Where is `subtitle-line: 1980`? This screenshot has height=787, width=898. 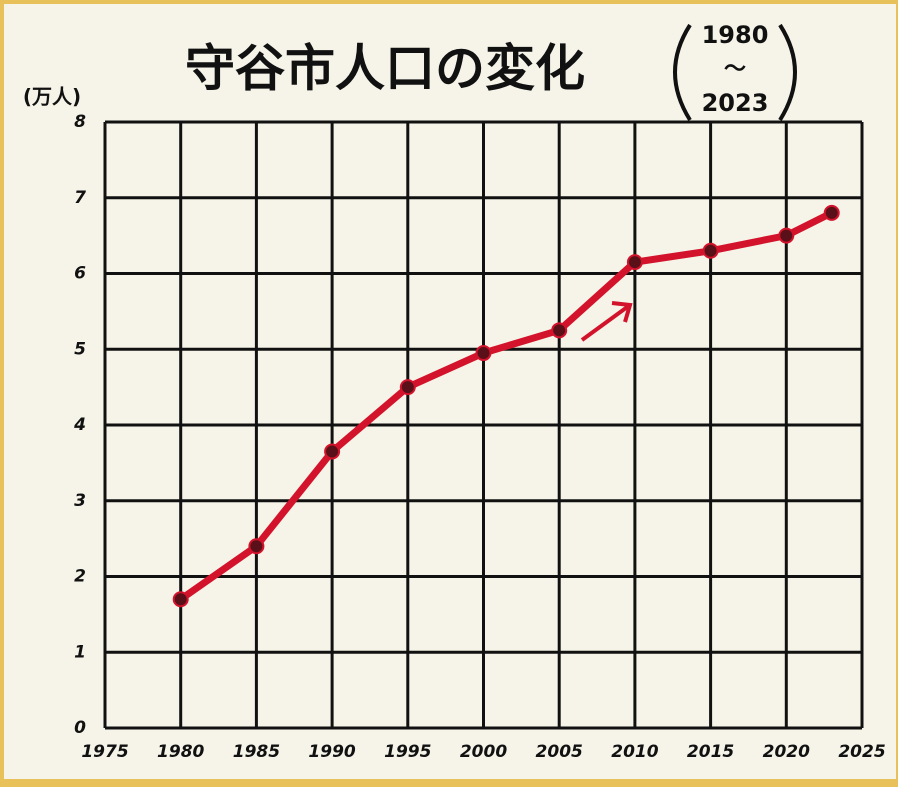 subtitle-line: 1980 is located at coordinates (735, 35).